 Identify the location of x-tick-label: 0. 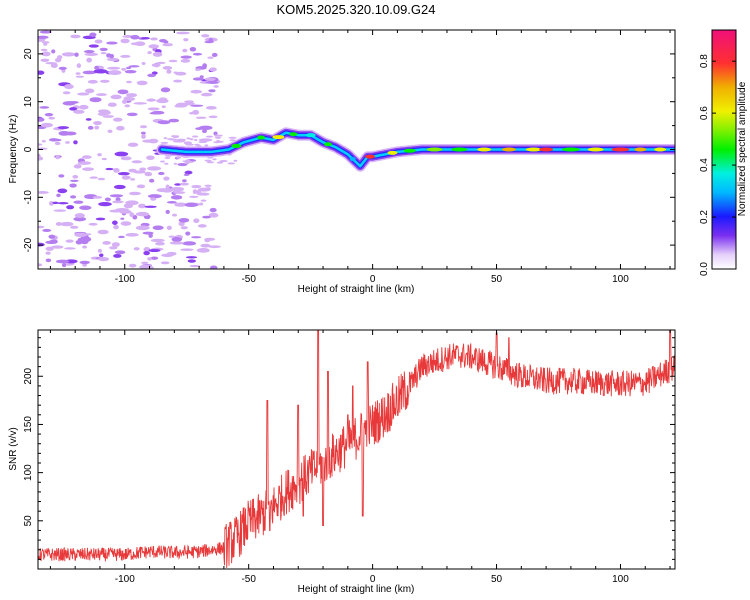
(373, 579).